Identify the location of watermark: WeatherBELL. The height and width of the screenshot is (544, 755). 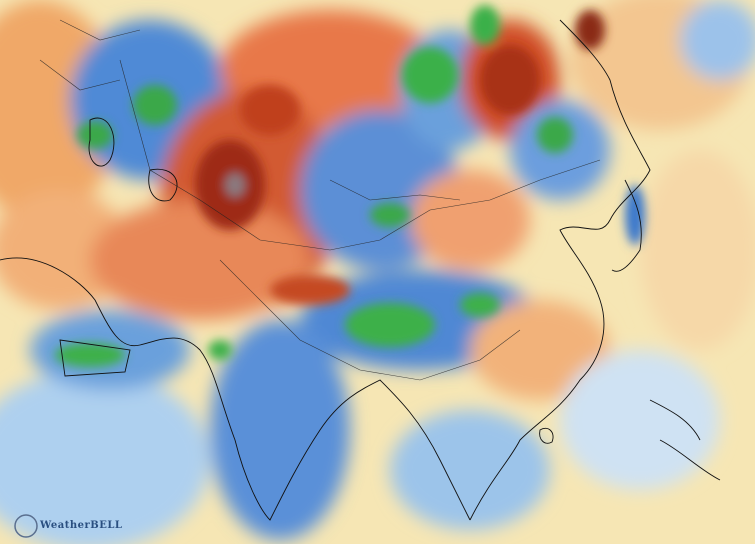
(68, 526).